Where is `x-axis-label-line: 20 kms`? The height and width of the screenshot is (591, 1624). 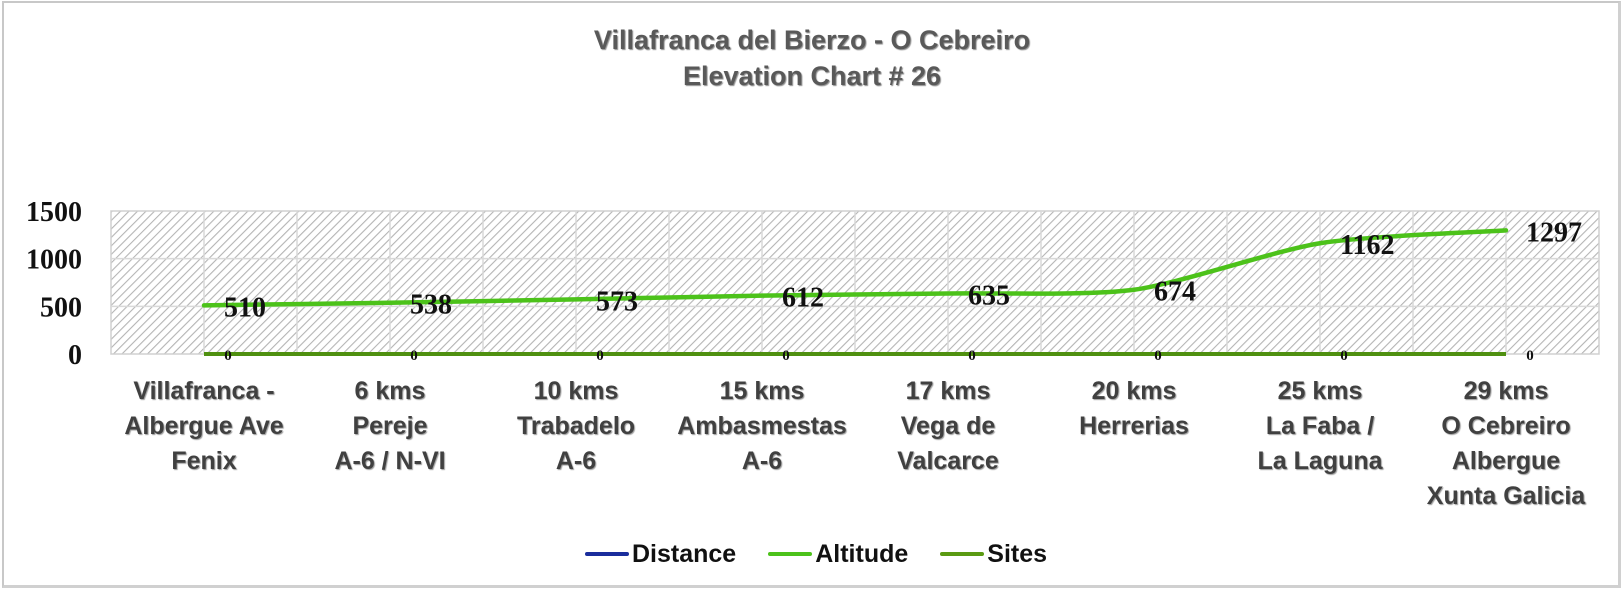
x-axis-label-line: 20 kms is located at coordinates (1134, 391).